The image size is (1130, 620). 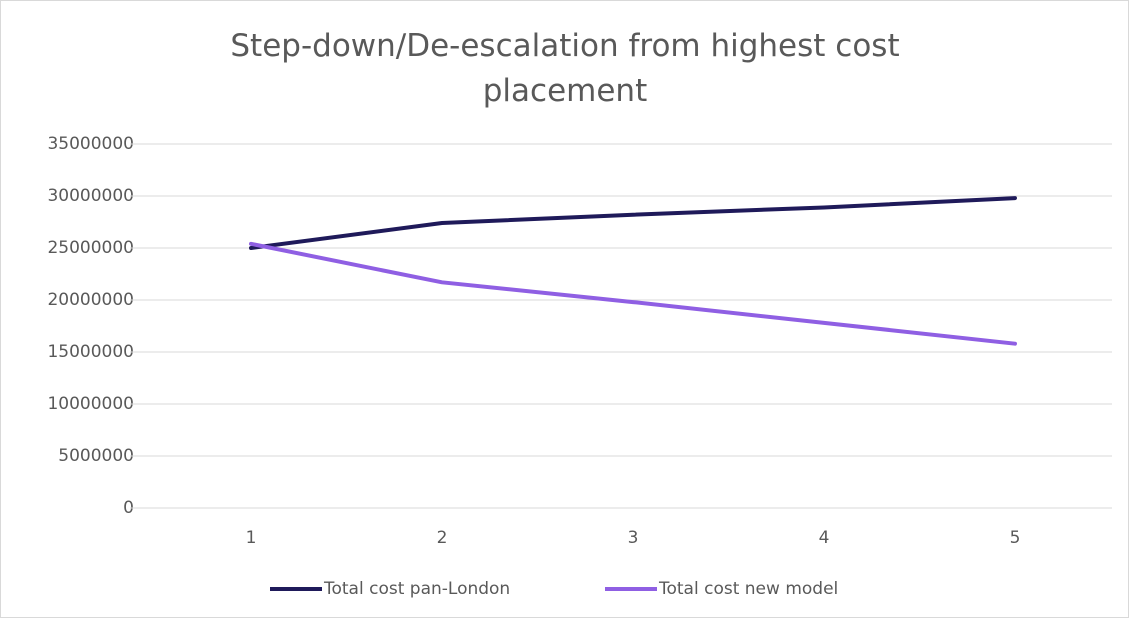 What do you see at coordinates (90, 144) in the screenshot?
I see `y-tick-label: 35000000` at bounding box center [90, 144].